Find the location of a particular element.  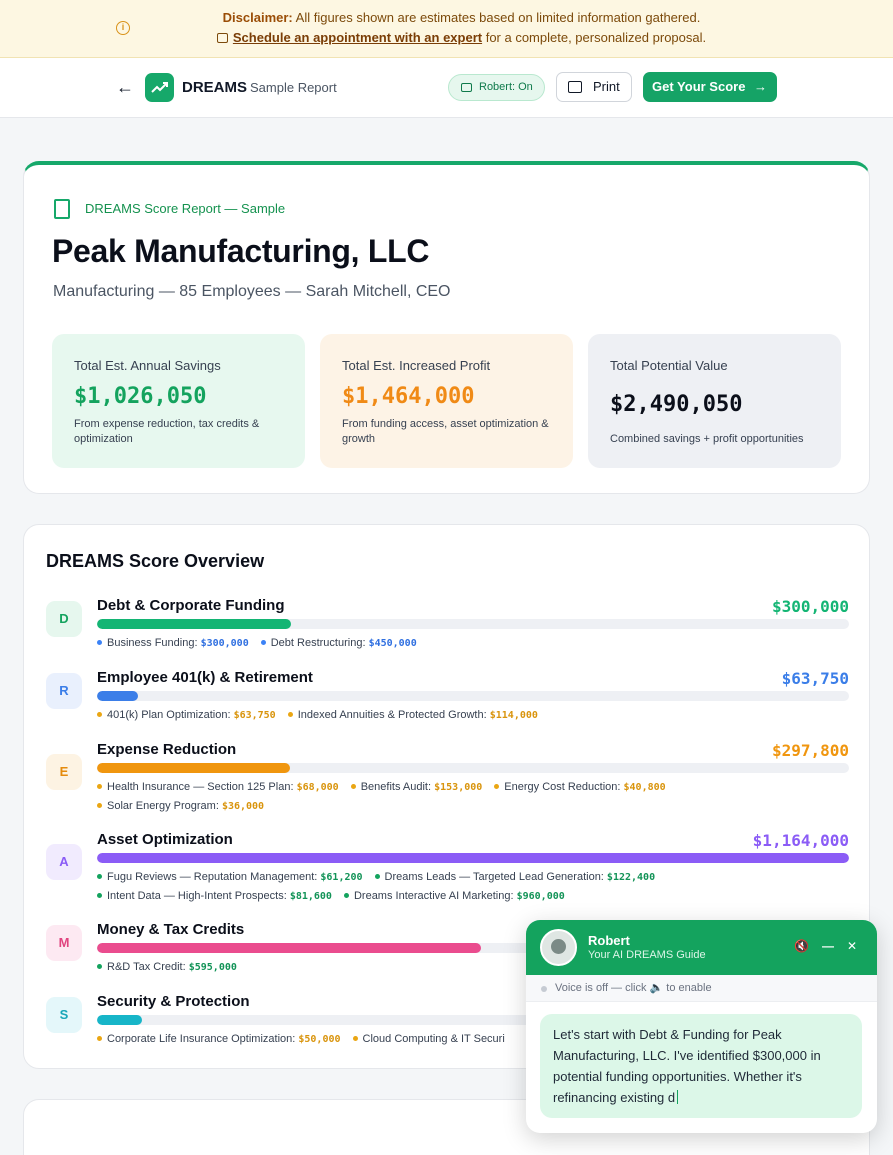

category-item: Benefits Audit: $153,000 is located at coordinates (416, 787).